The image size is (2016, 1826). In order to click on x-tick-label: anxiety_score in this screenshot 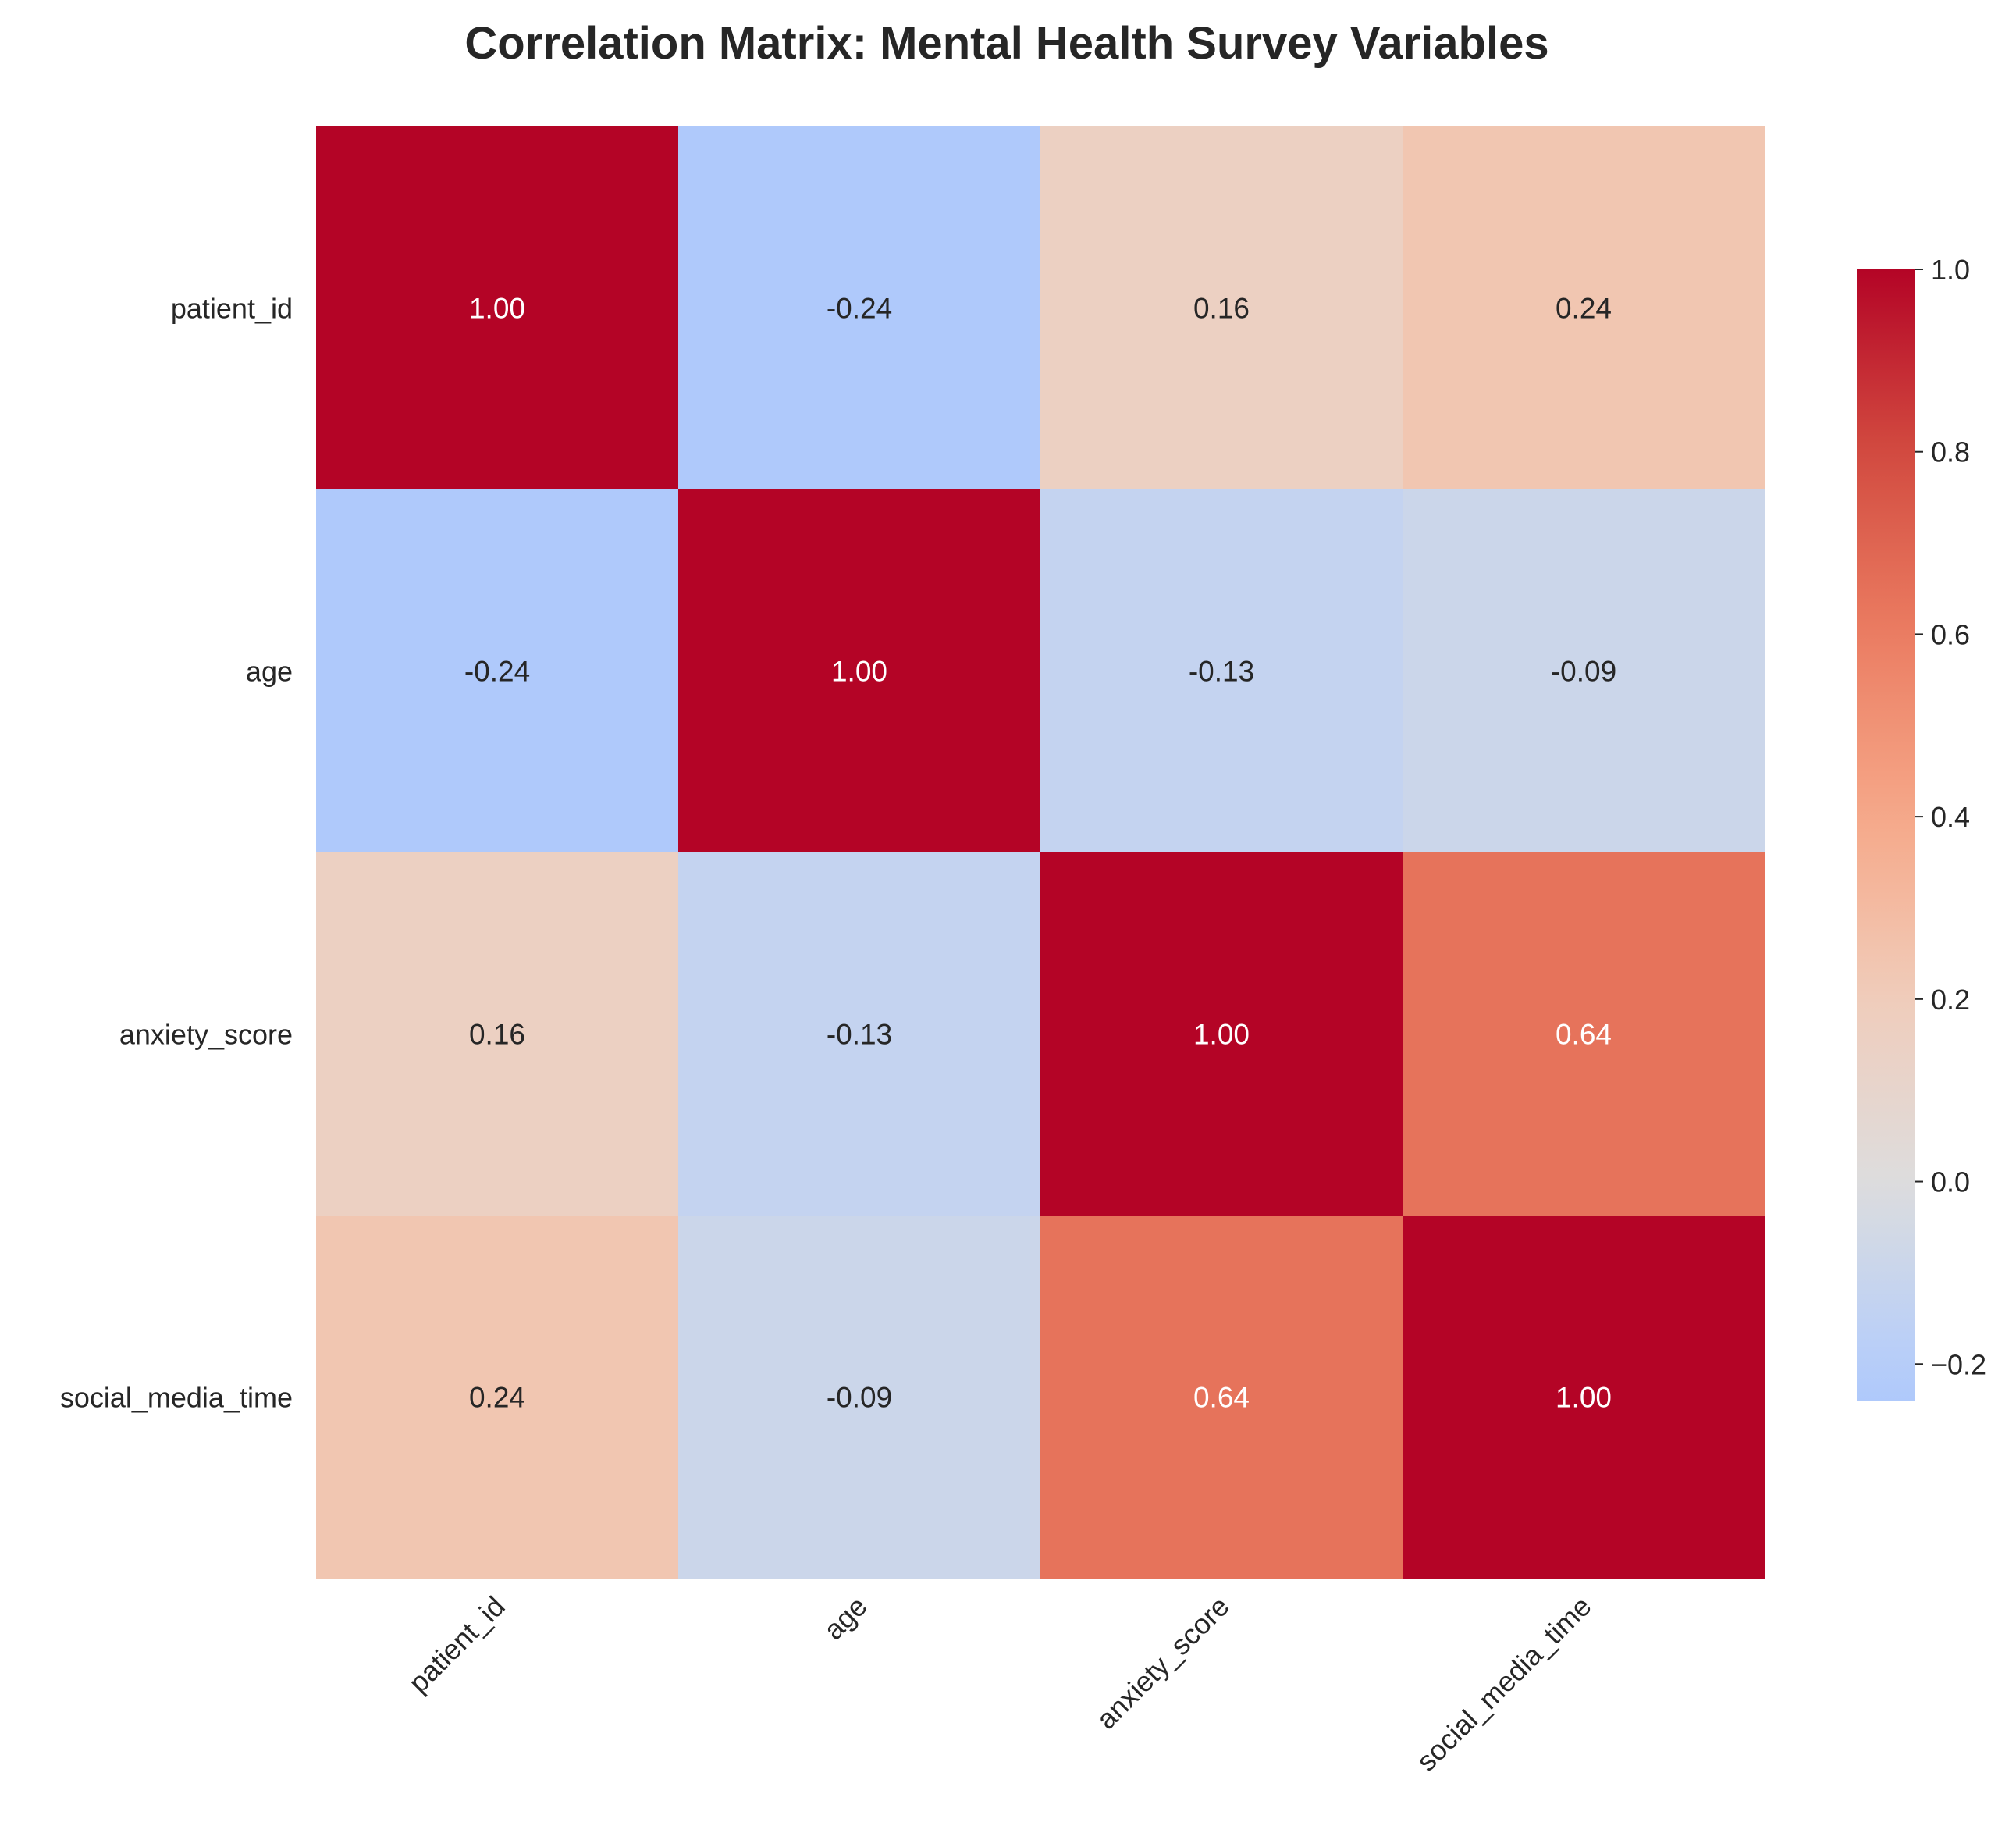, I will do `click(1163, 1662)`.